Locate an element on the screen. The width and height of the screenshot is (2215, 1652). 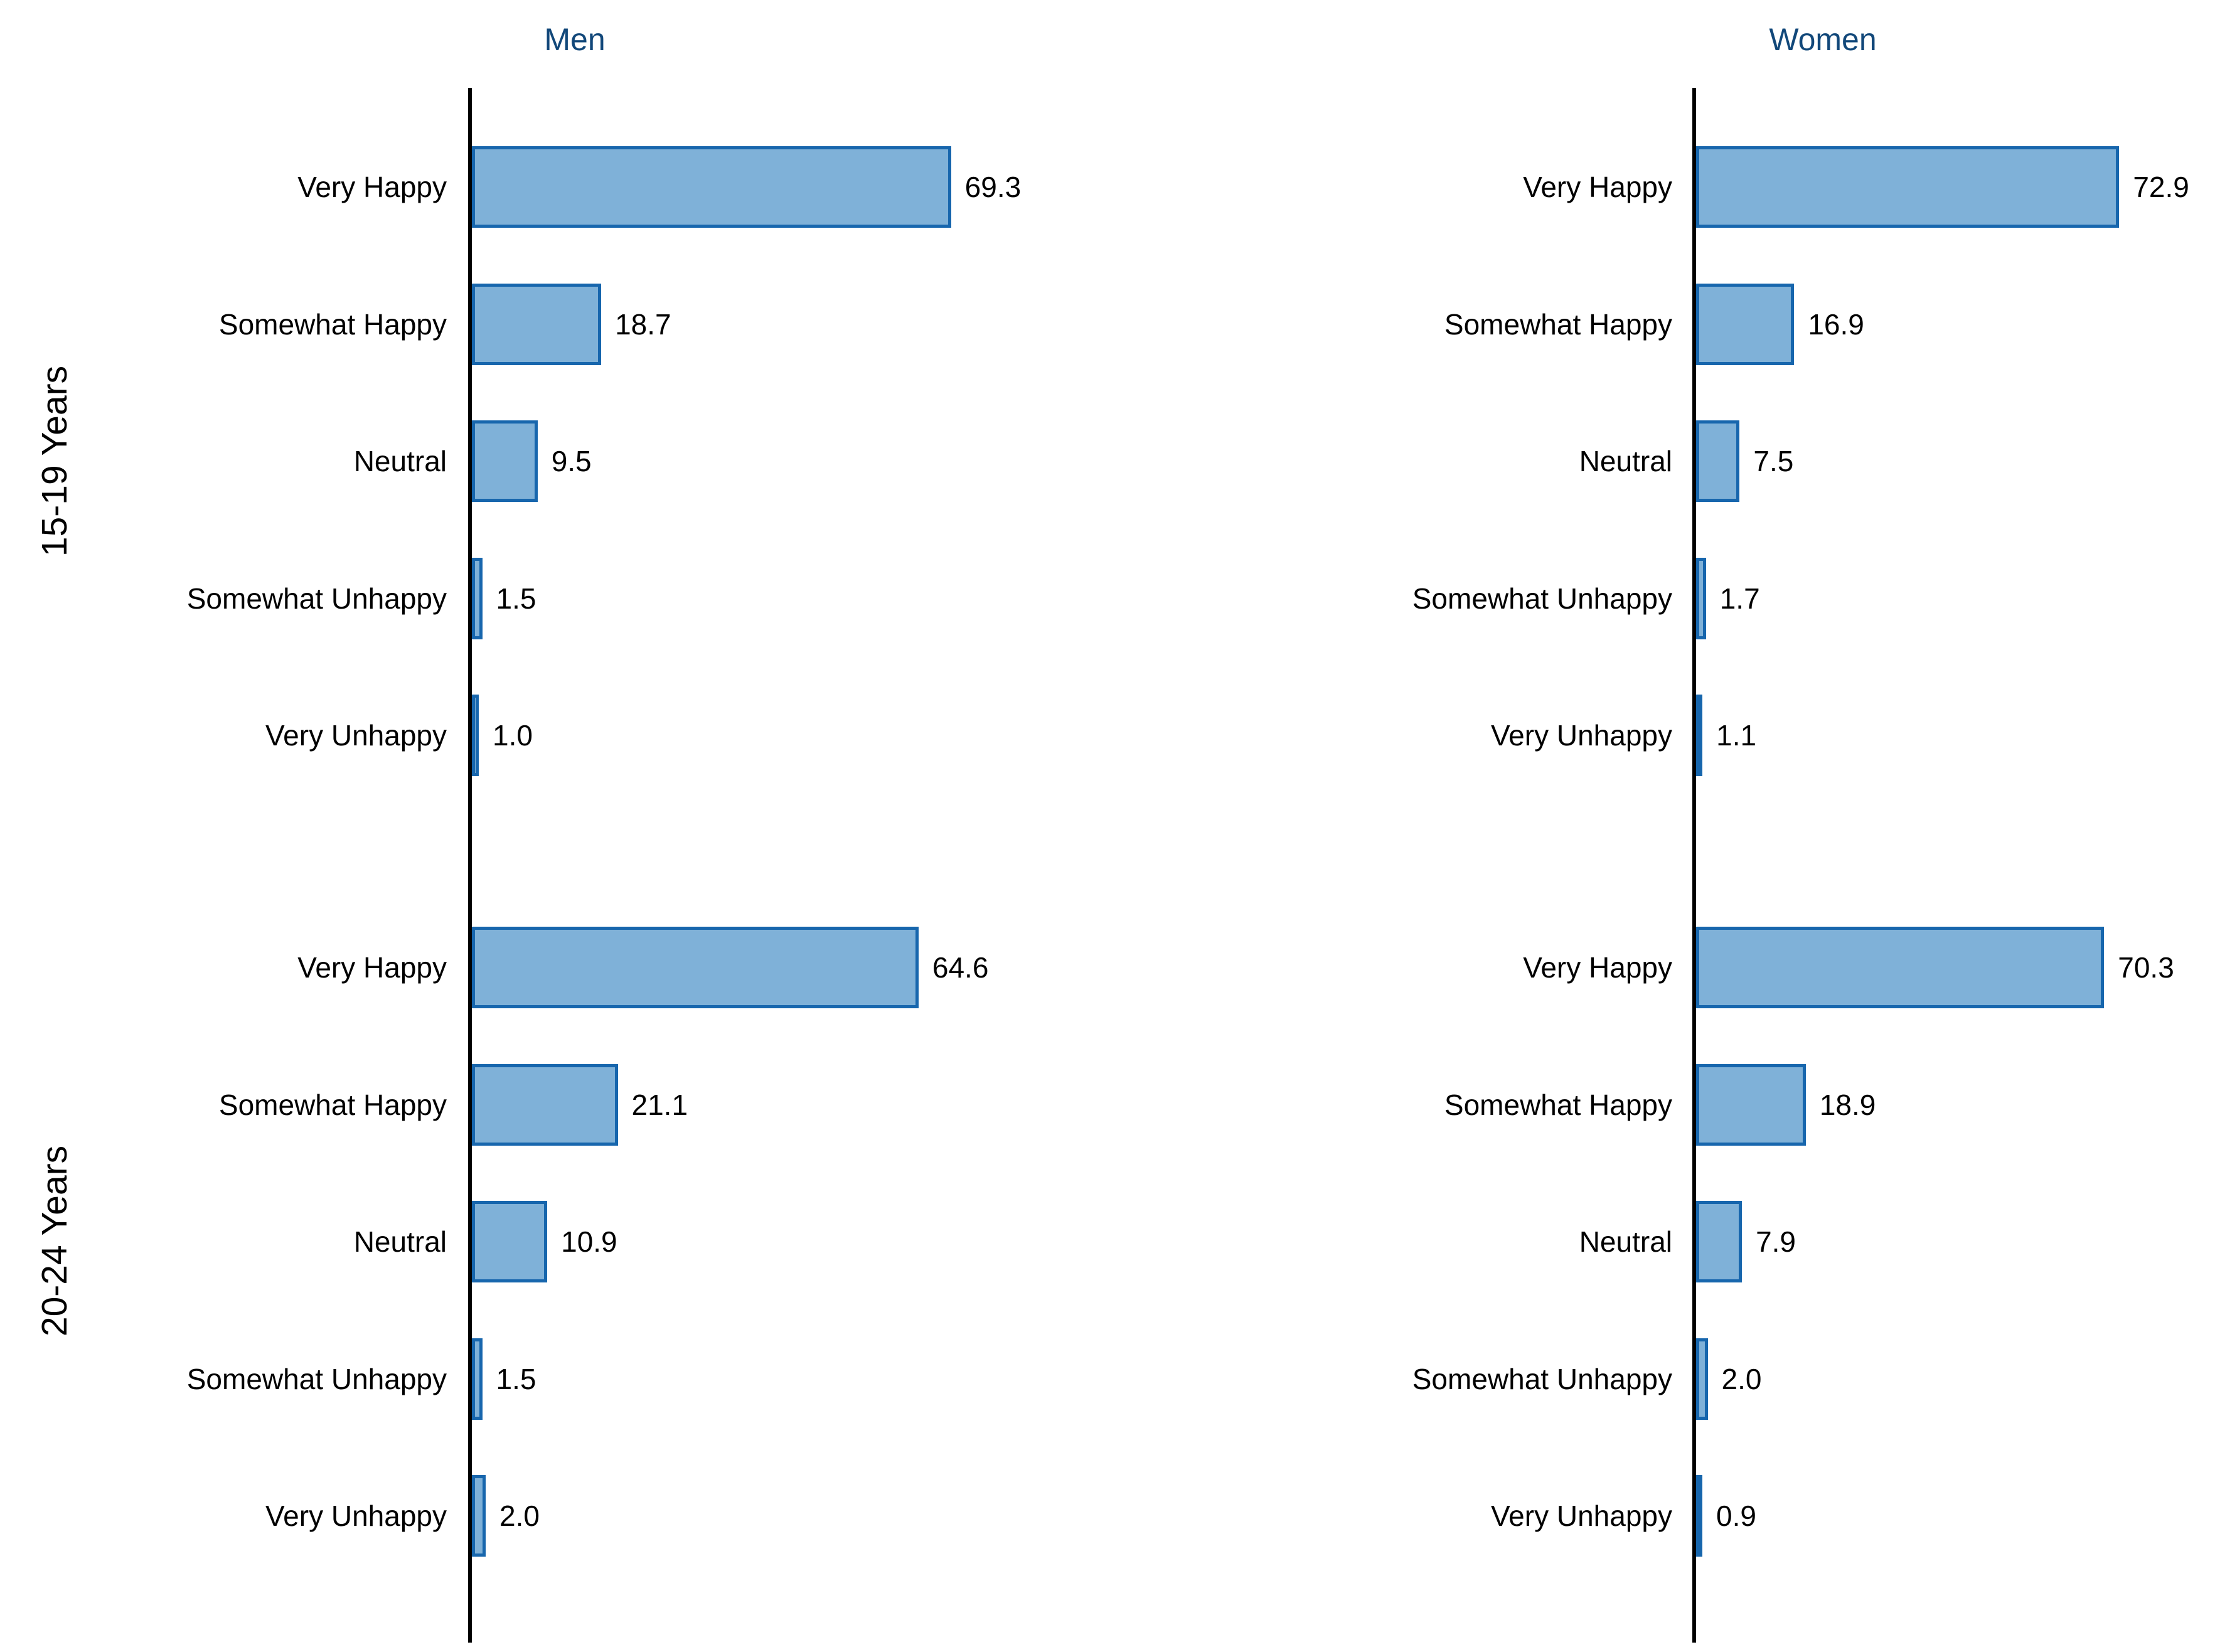
y-axis-line-men is located at coordinates (470, 866).